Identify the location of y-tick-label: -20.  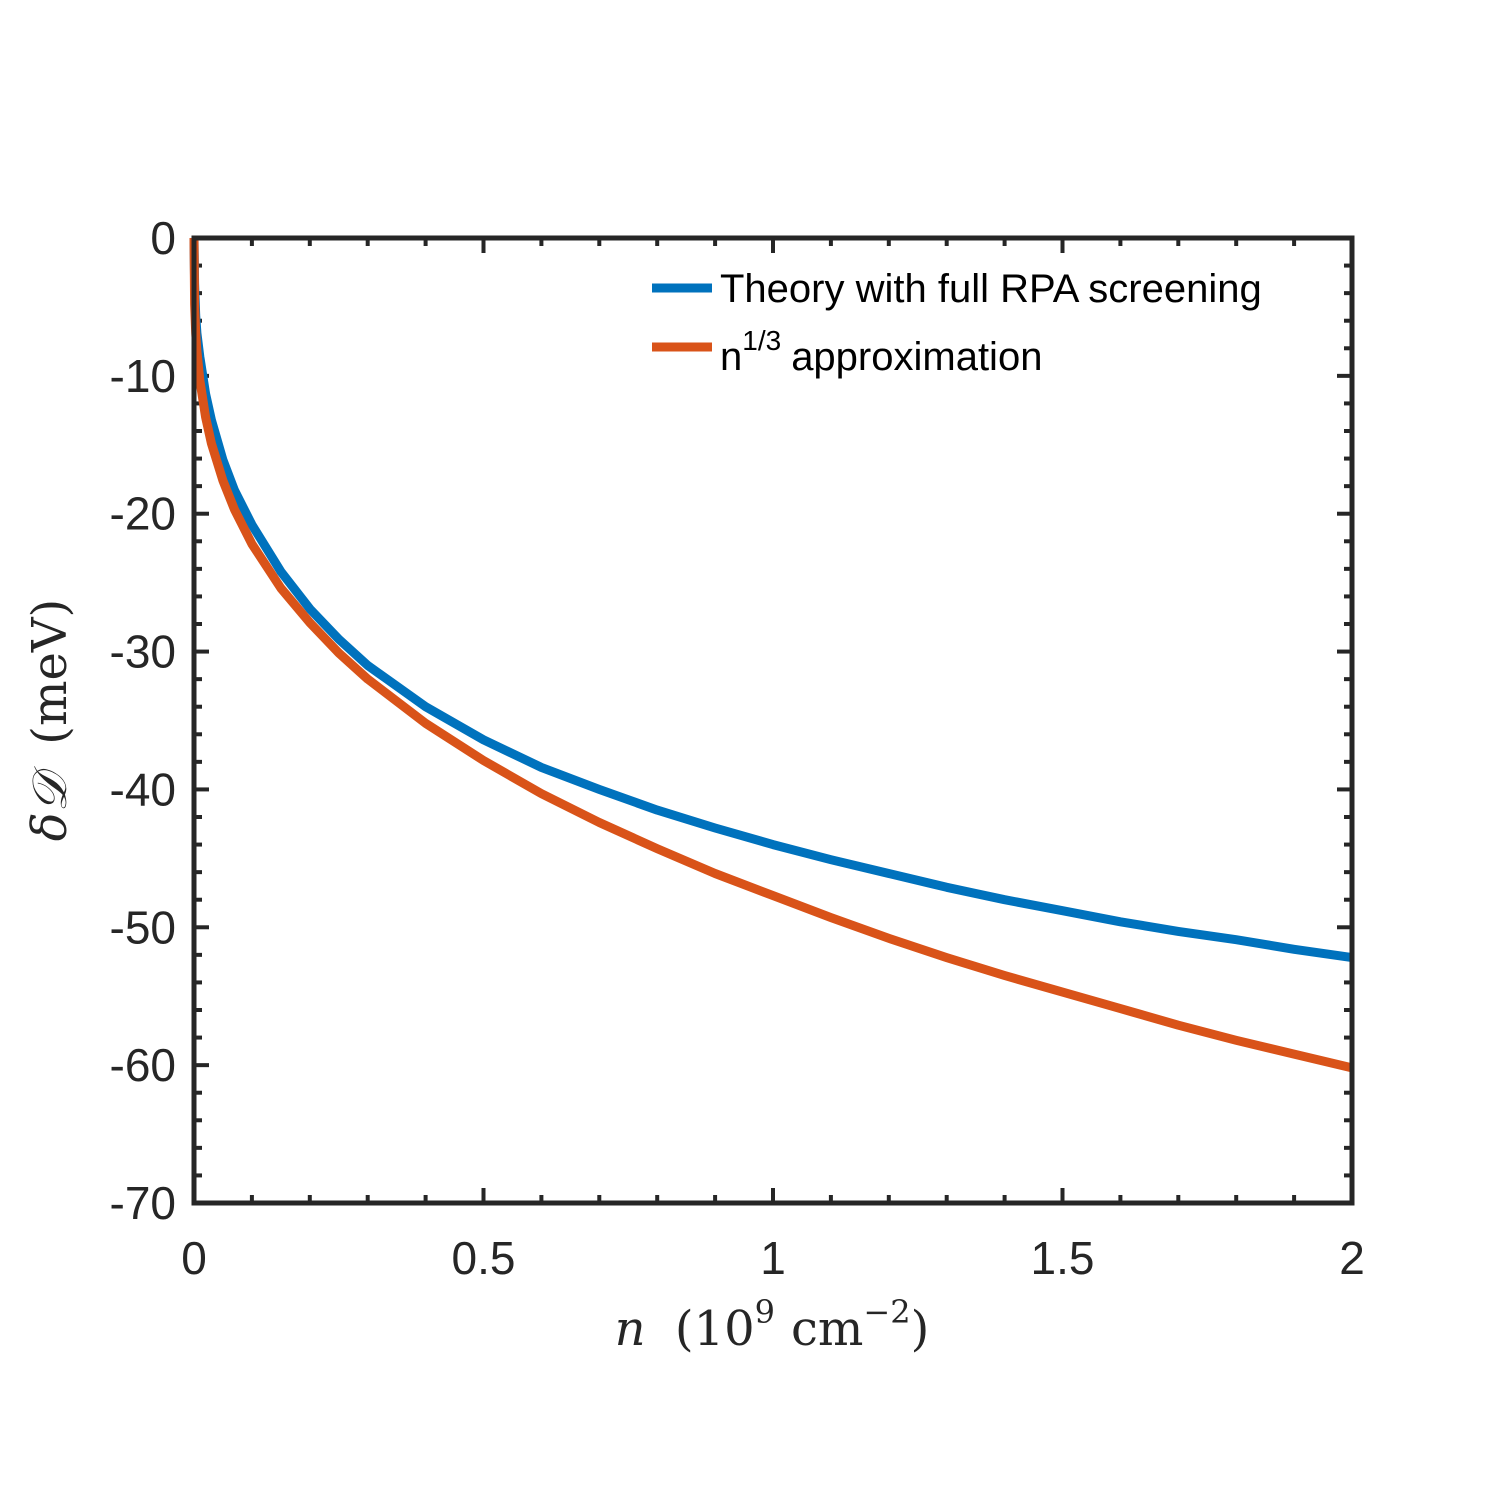
(143, 514).